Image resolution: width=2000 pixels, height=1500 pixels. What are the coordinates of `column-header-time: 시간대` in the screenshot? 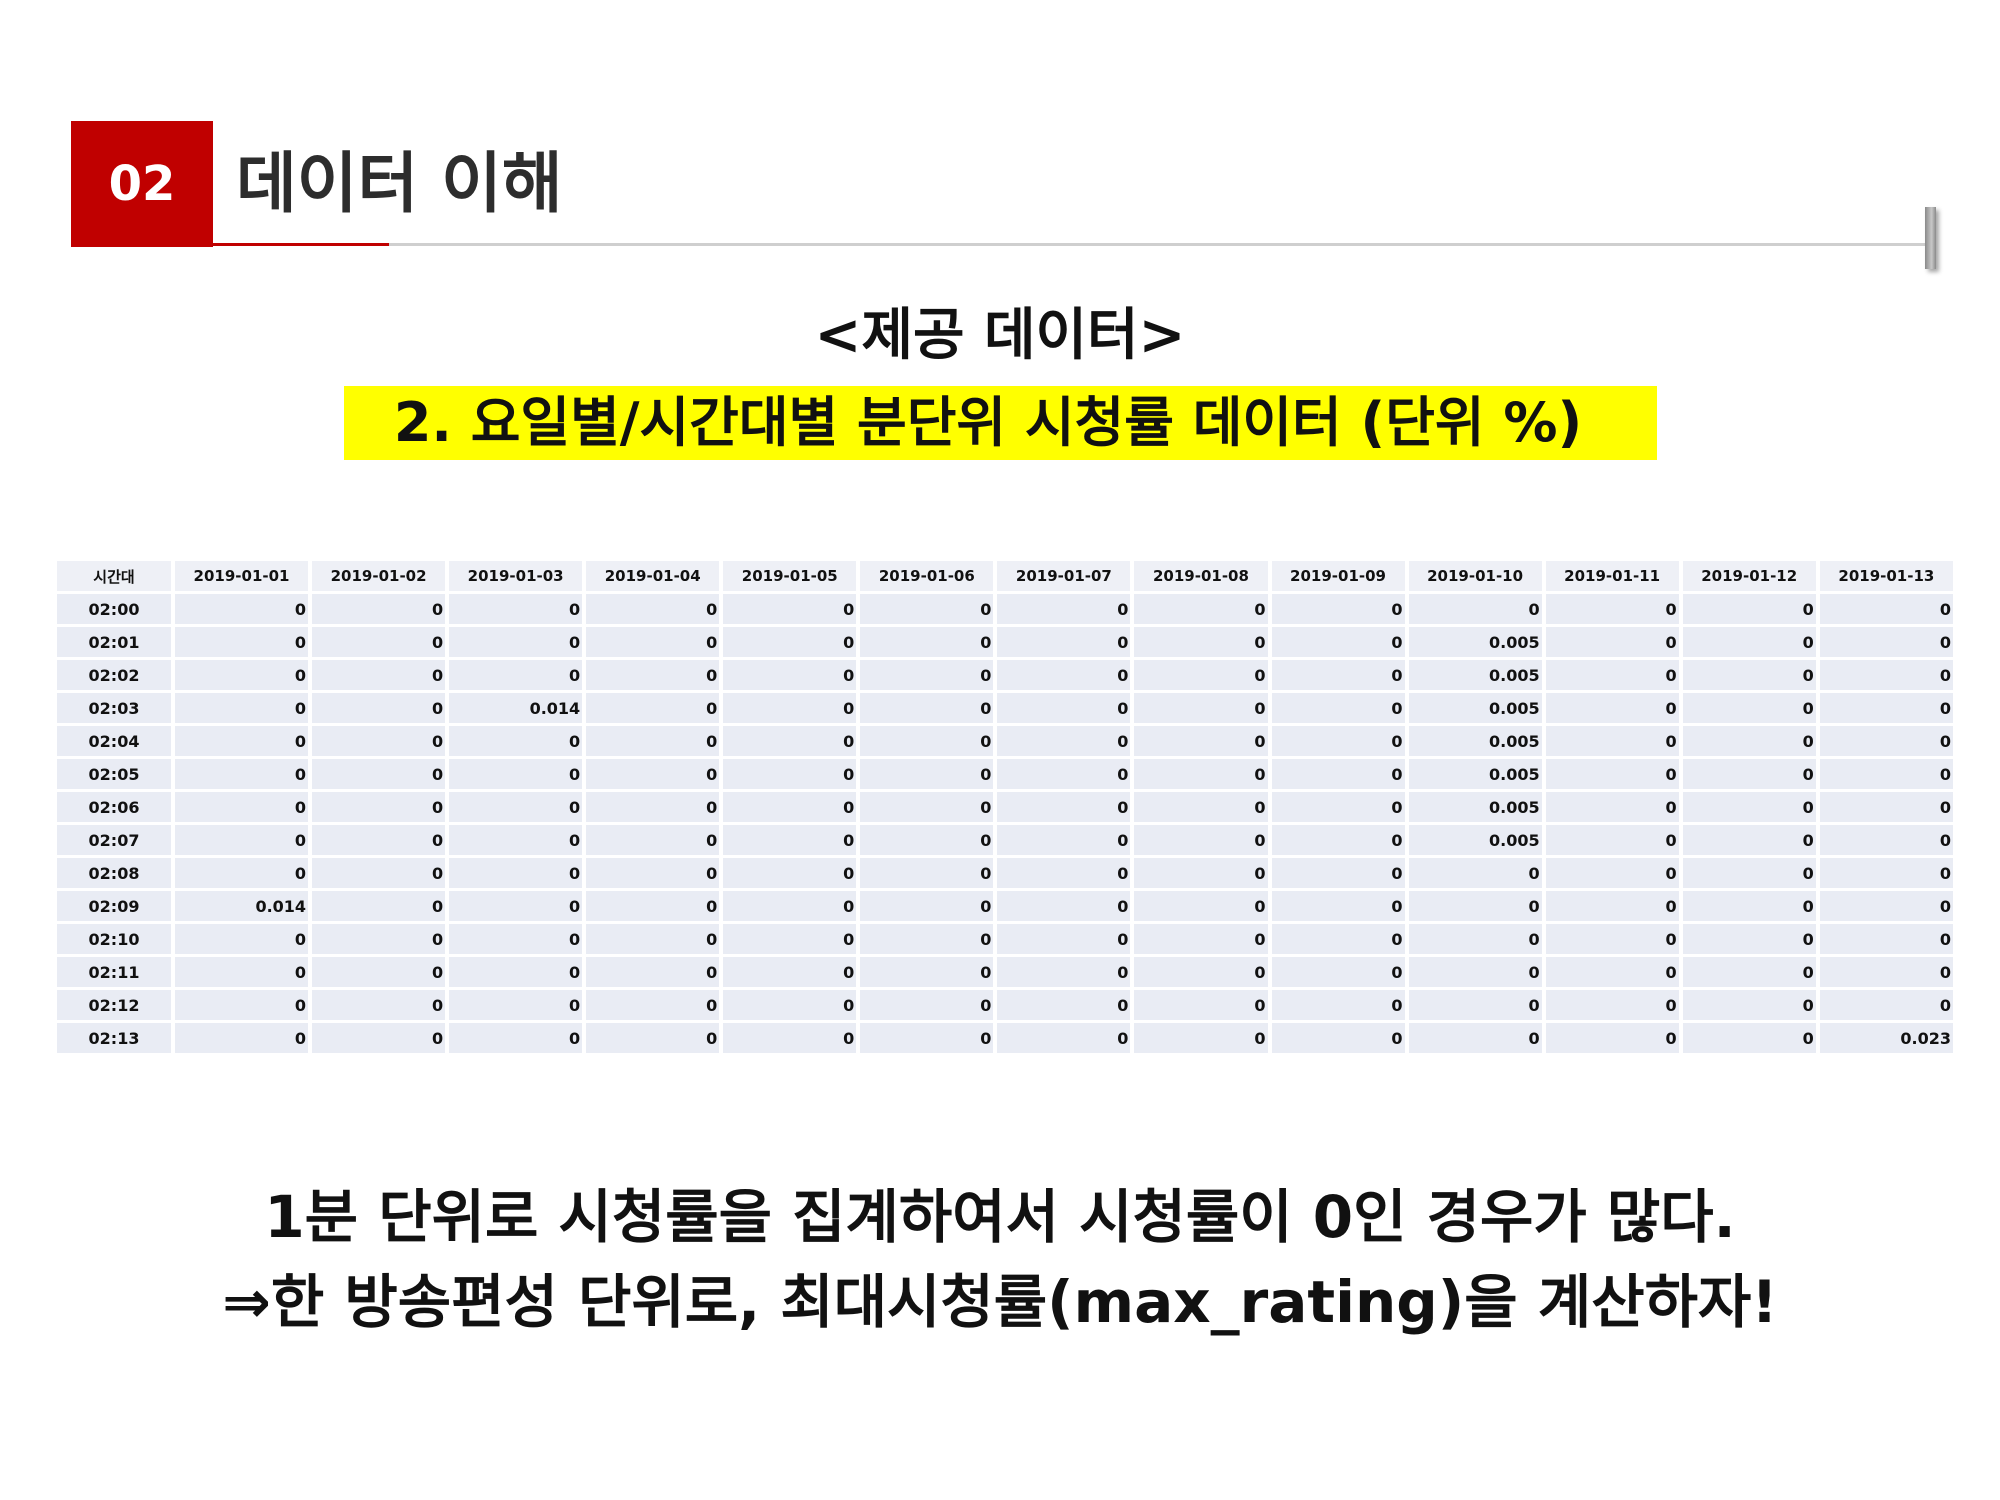 It's located at (114, 576).